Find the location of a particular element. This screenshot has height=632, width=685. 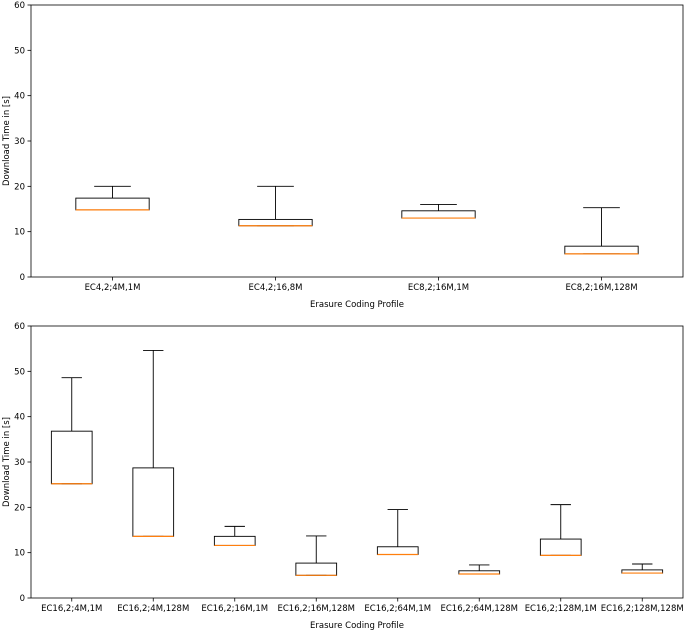

x-tick-label: EC16,2;128M,128M is located at coordinates (642, 609).